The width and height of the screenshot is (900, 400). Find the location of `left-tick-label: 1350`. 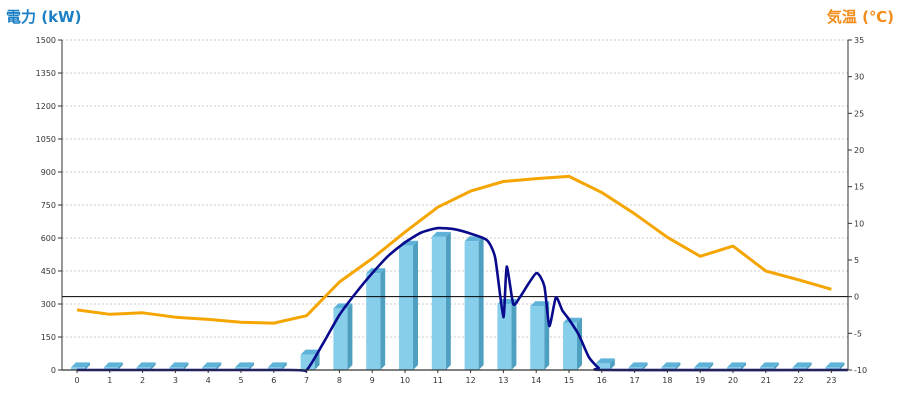

left-tick-label: 1350 is located at coordinates (46, 73).